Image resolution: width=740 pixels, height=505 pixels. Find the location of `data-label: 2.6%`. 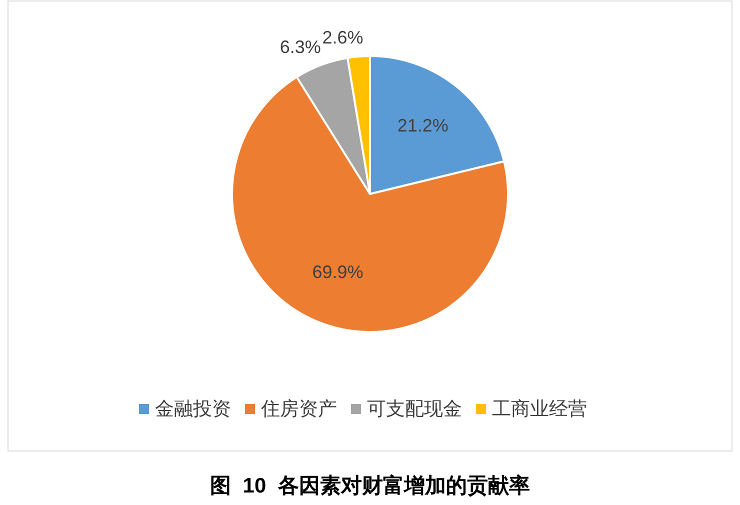

data-label: 2.6% is located at coordinates (343, 37).